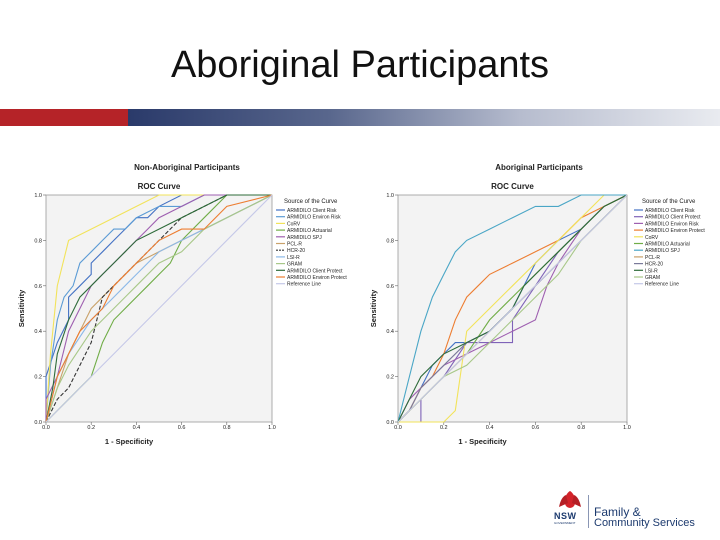  I want to click on logo-community-services: Community Services, so click(644, 523).